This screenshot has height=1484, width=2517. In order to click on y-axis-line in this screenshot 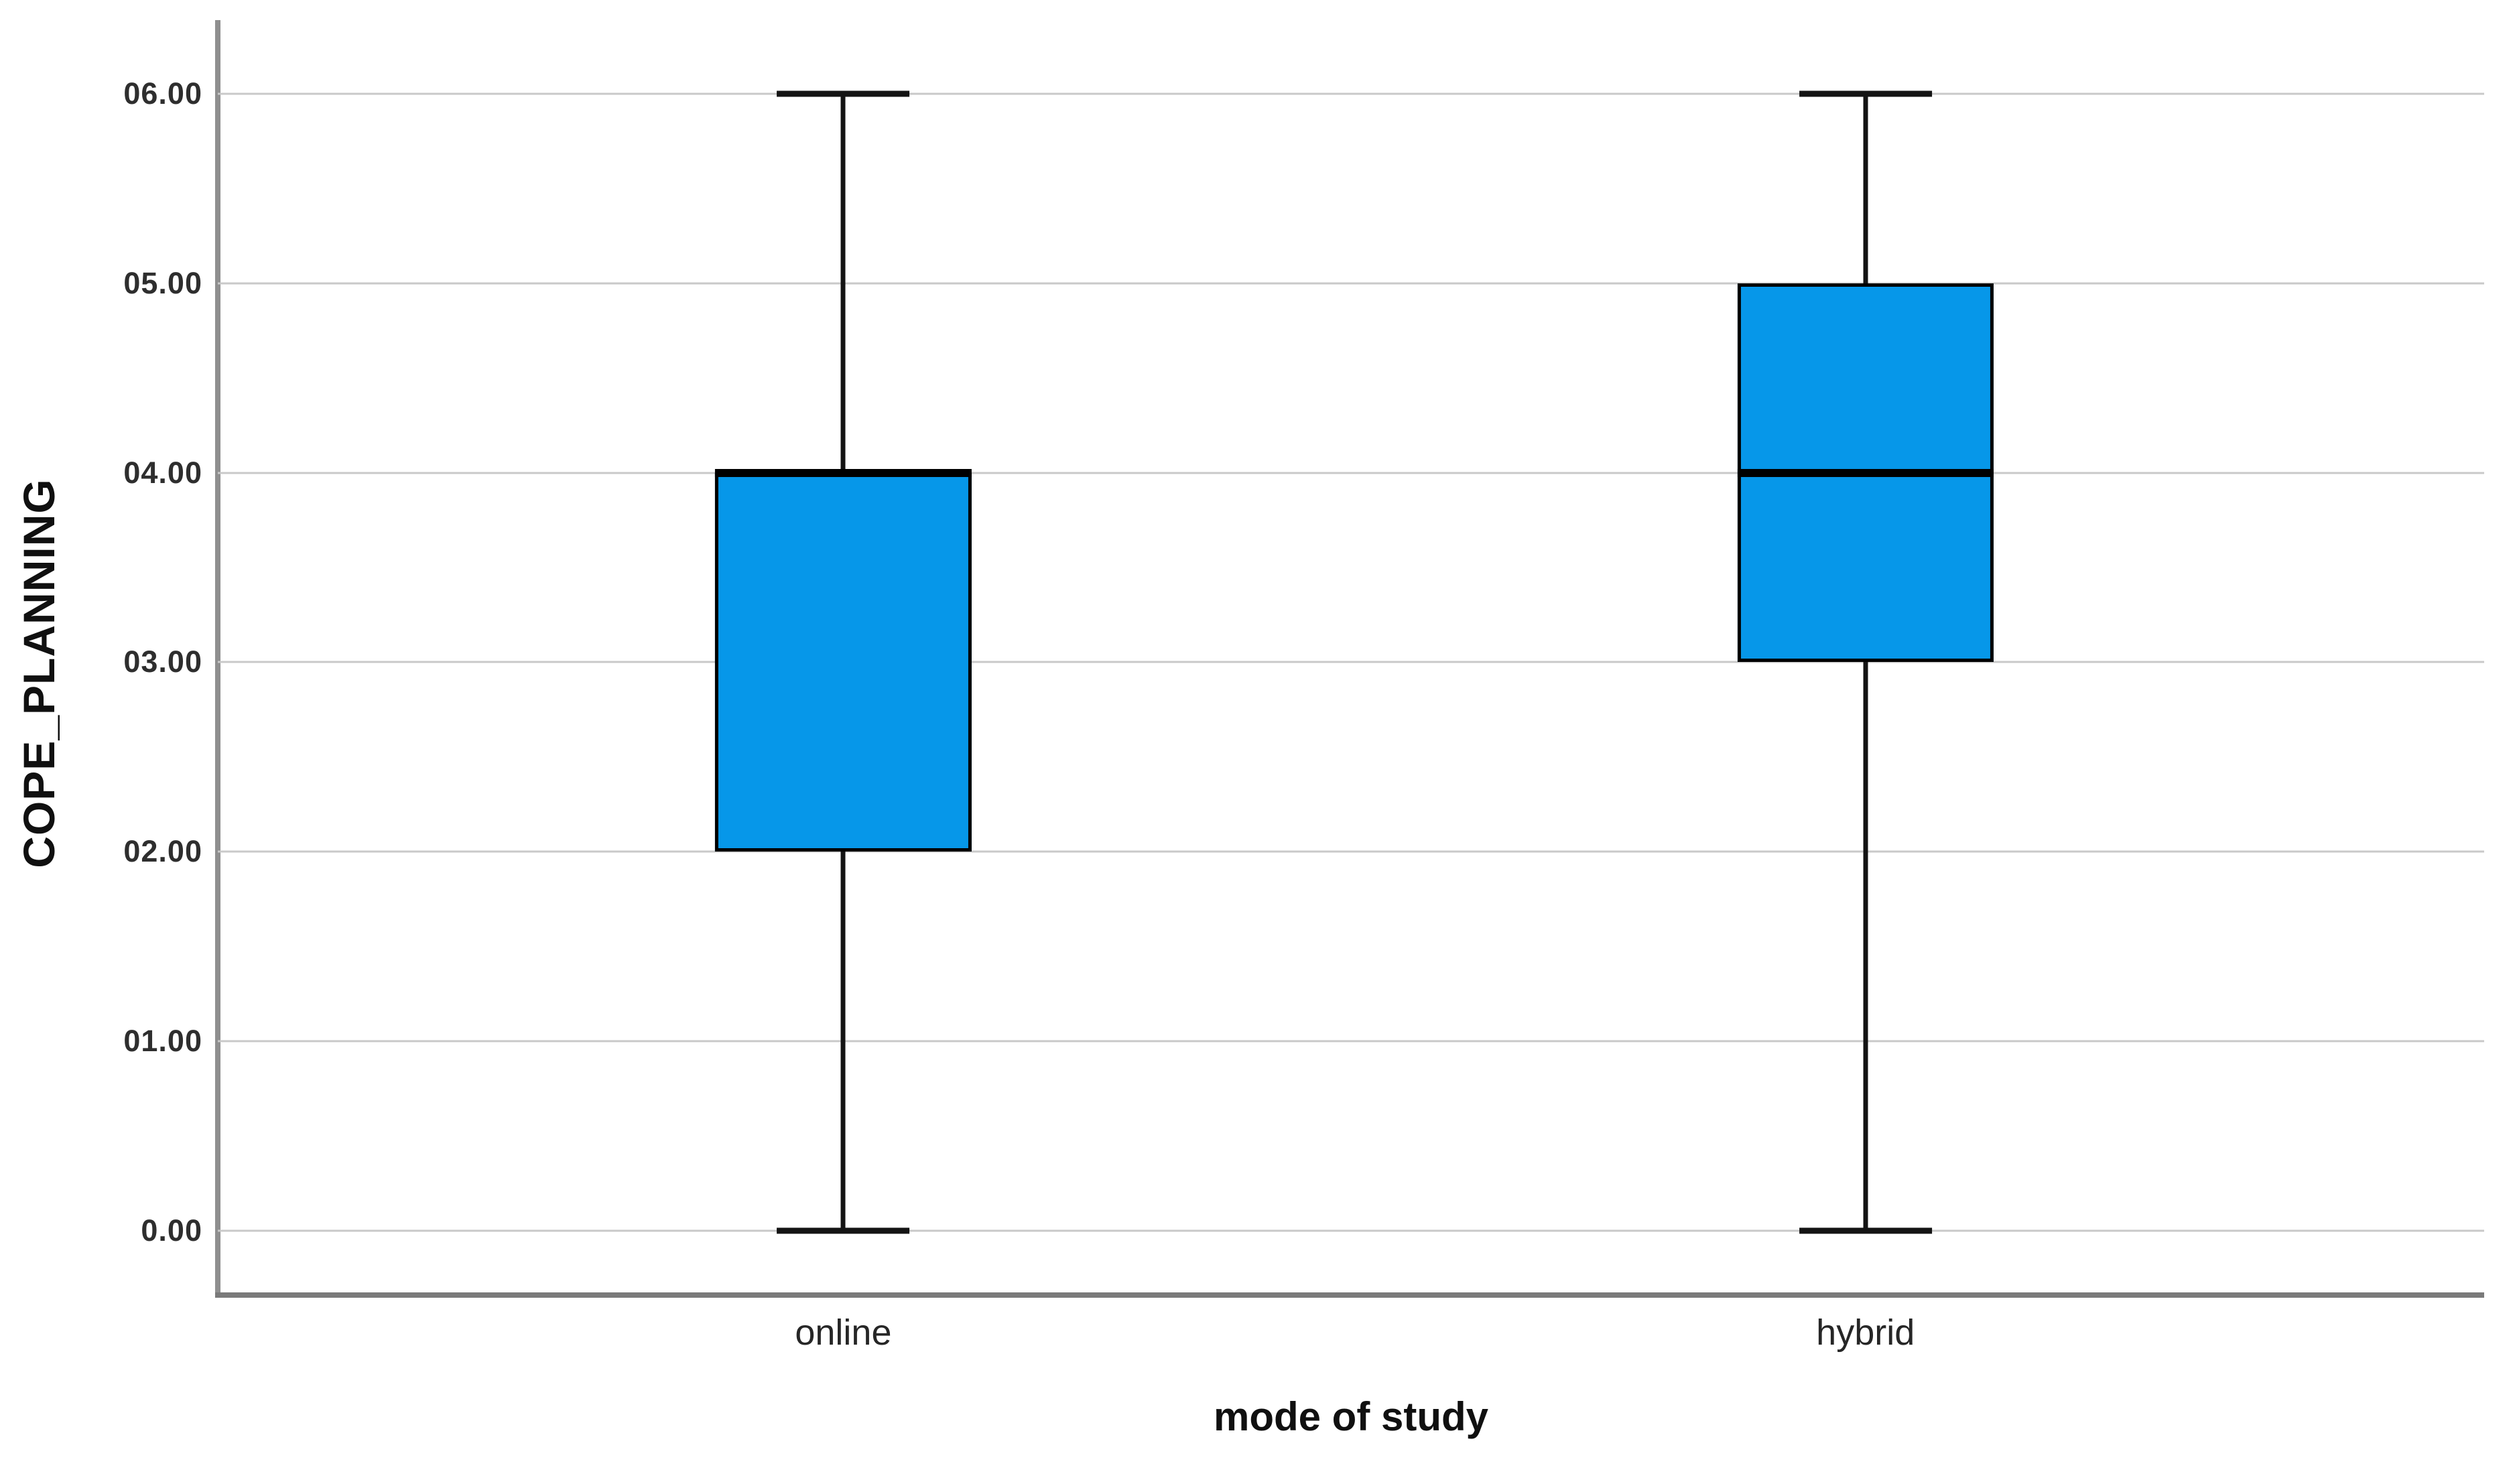, I will do `click(217, 659)`.